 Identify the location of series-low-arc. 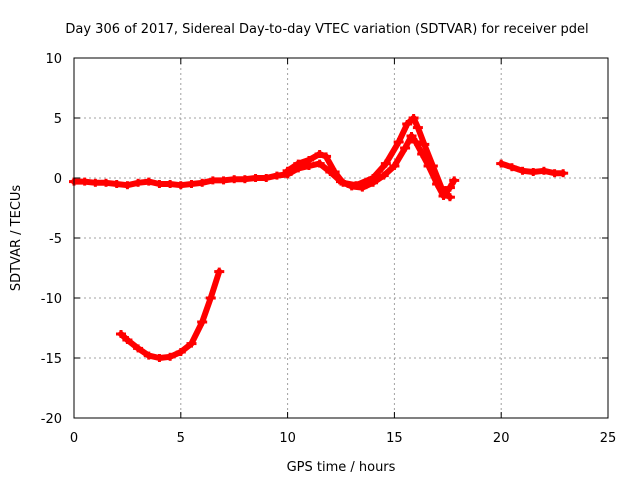
(170, 314).